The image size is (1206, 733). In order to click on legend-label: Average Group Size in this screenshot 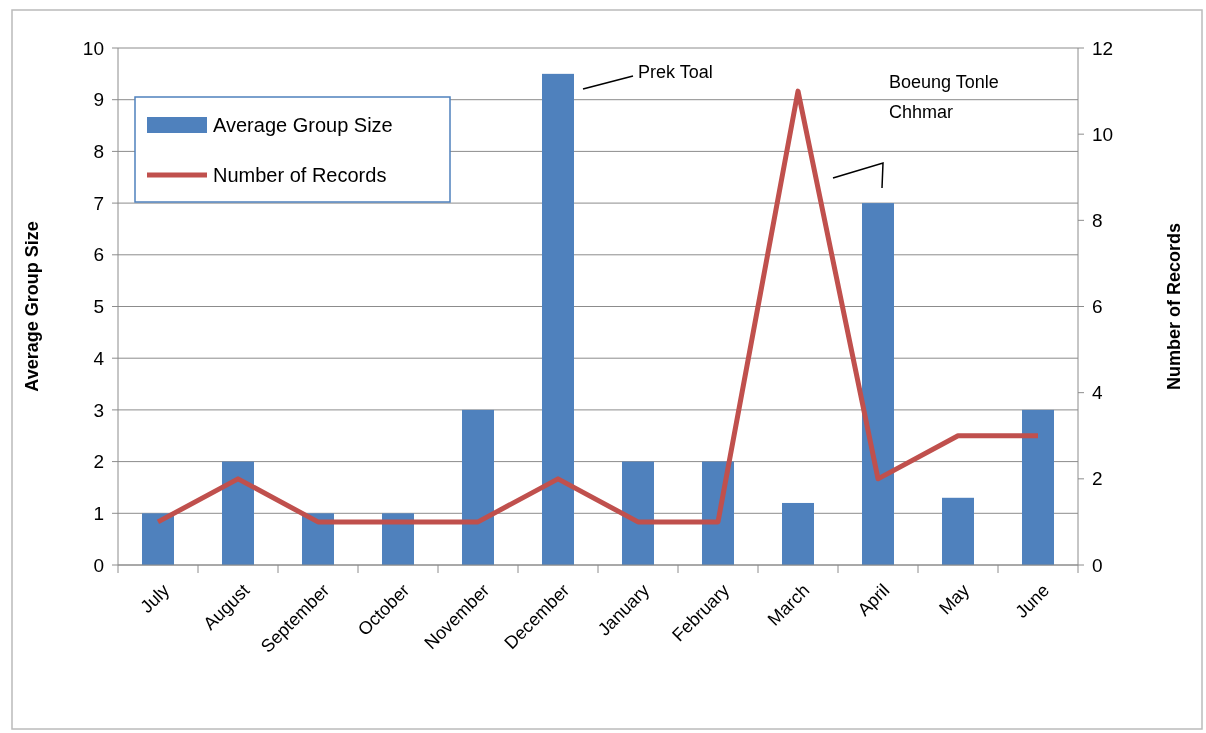, I will do `click(303, 125)`.